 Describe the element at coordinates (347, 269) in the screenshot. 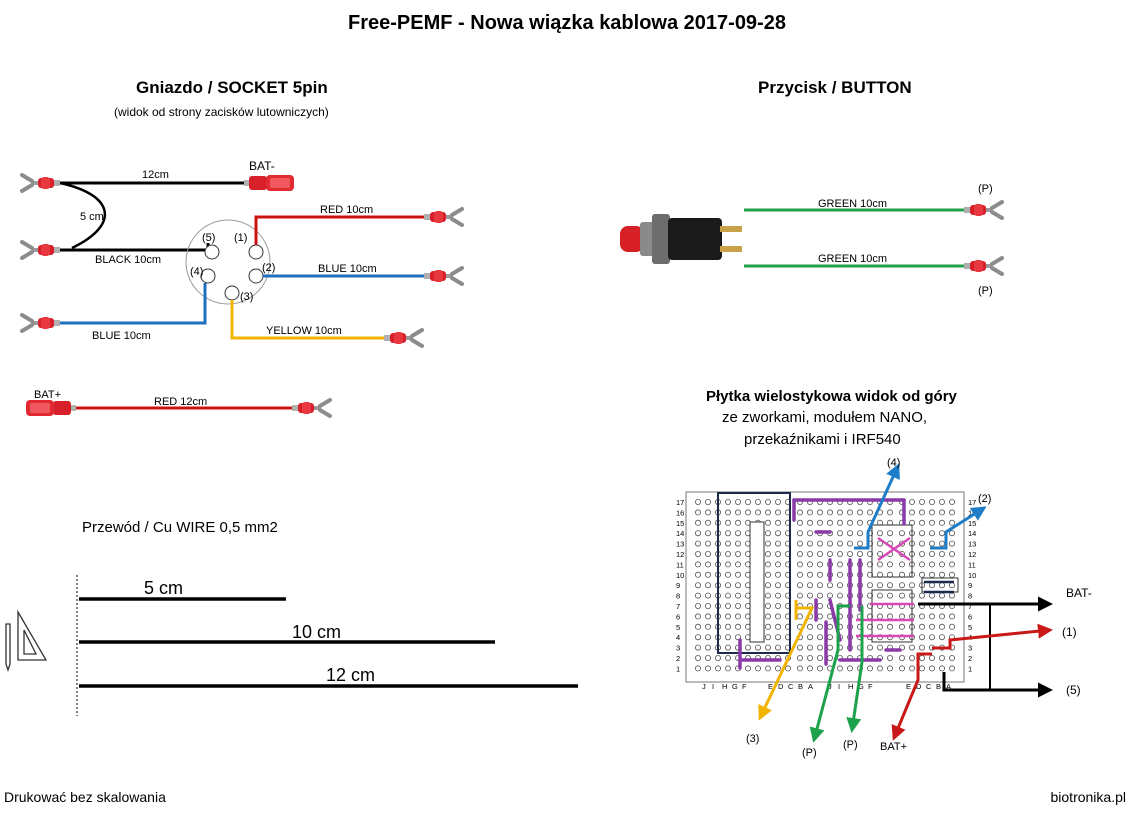

I see `wire-label-blue-right: BLUE 10cm` at that location.